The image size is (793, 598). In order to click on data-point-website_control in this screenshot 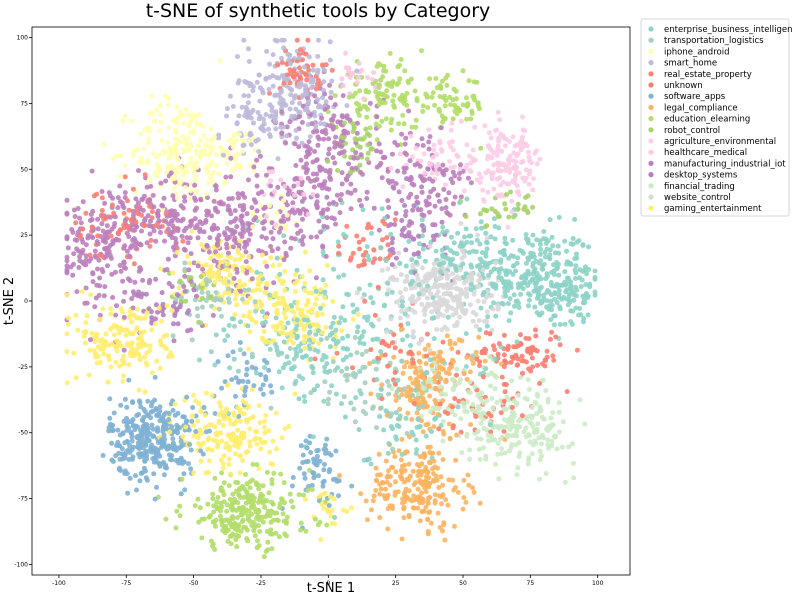, I will do `click(465, 314)`.